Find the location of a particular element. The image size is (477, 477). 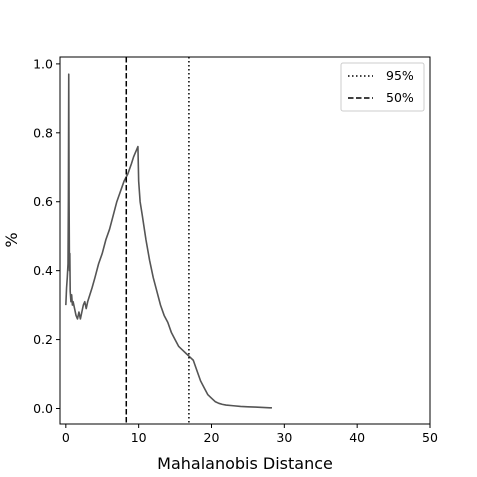

x-axis-label: Mahalanobis Distance is located at coordinates (245, 463).